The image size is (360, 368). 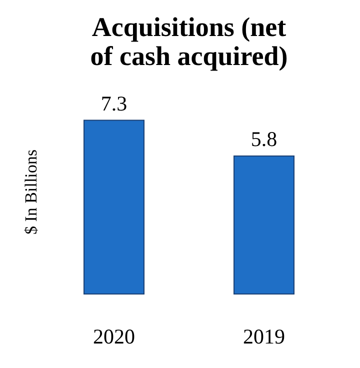 I want to click on chart-title: Acquisitions (net of cash acquired), so click(x=189, y=41).